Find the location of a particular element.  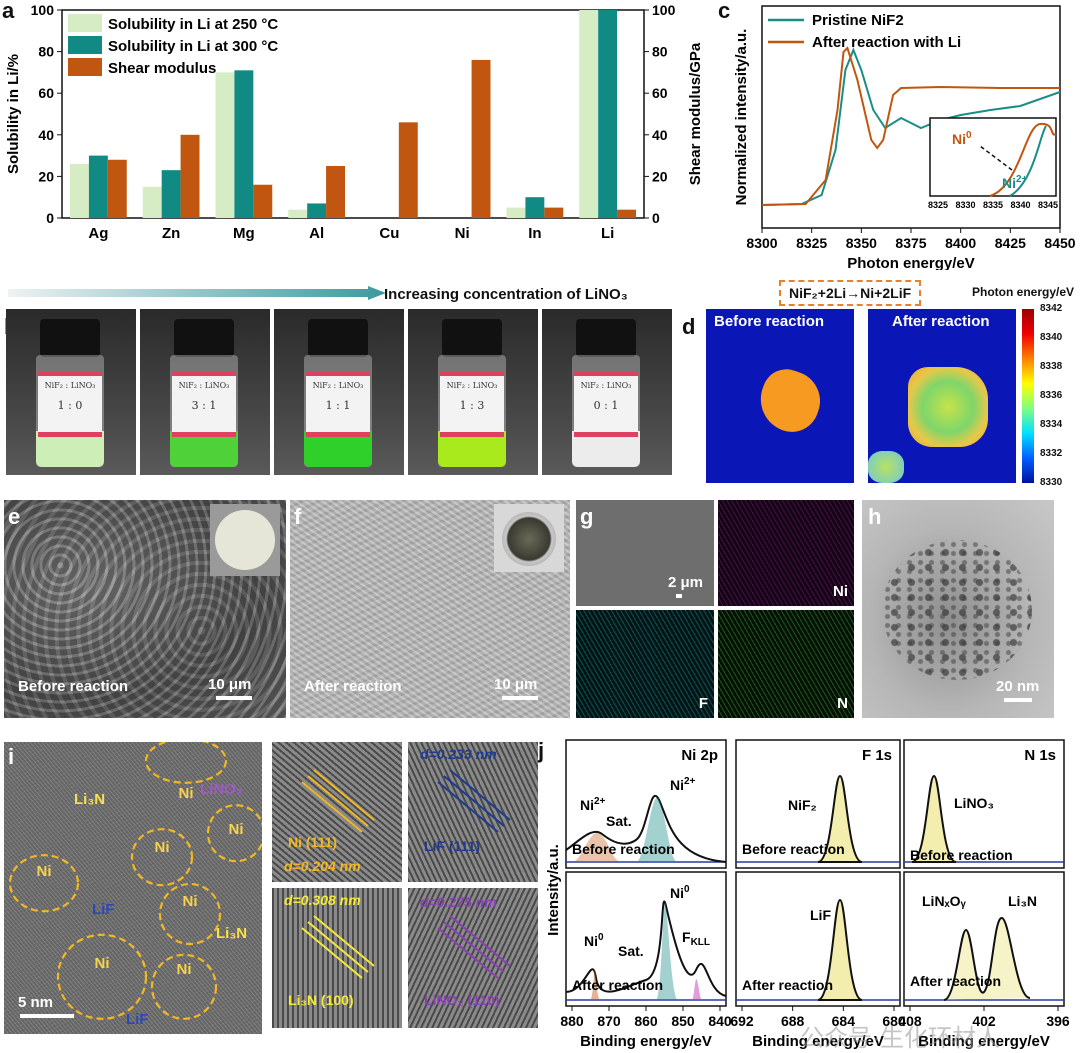

x-category-label: Al is located at coordinates (316, 233).